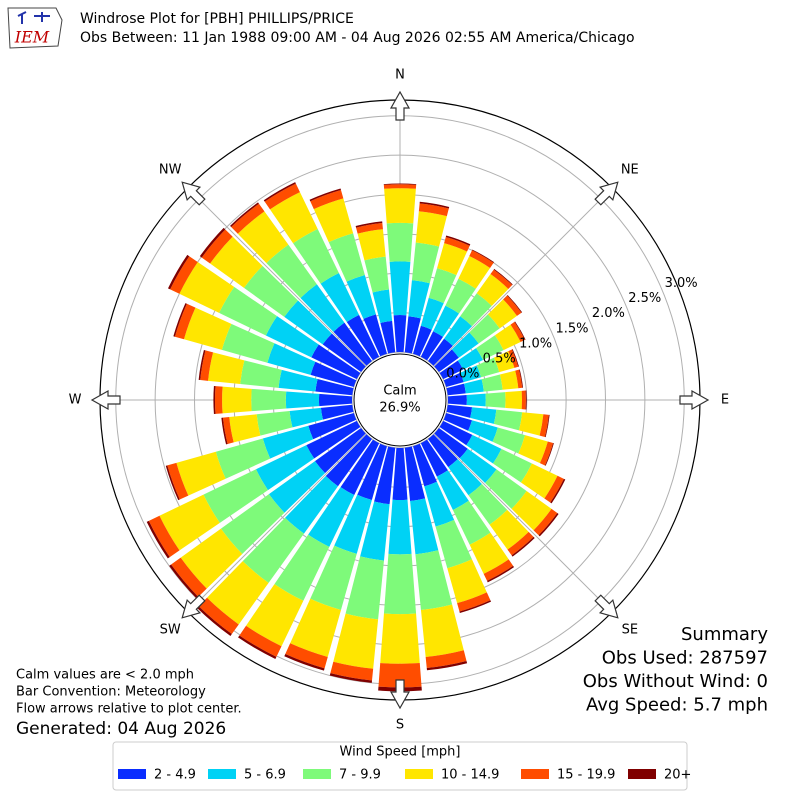 This screenshot has height=800, width=800. Describe the element at coordinates (75, 400) in the screenshot. I see `compass-label: W` at that location.